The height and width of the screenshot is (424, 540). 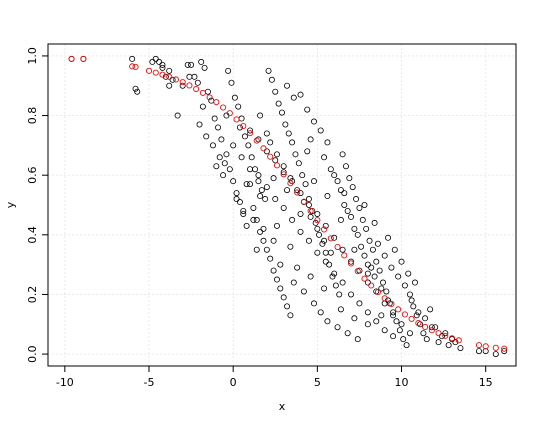 I want to click on x-tick-label: 0, so click(x=233, y=382).